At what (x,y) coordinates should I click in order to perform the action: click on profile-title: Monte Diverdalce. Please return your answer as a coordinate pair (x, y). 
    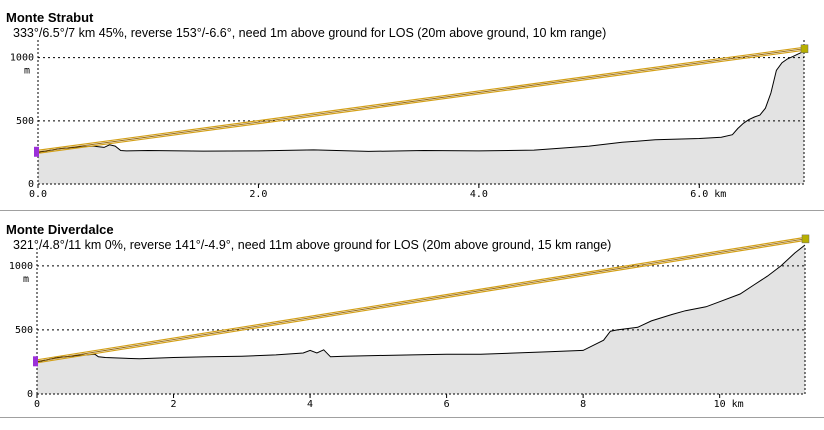
    Looking at the image, I should click on (60, 229).